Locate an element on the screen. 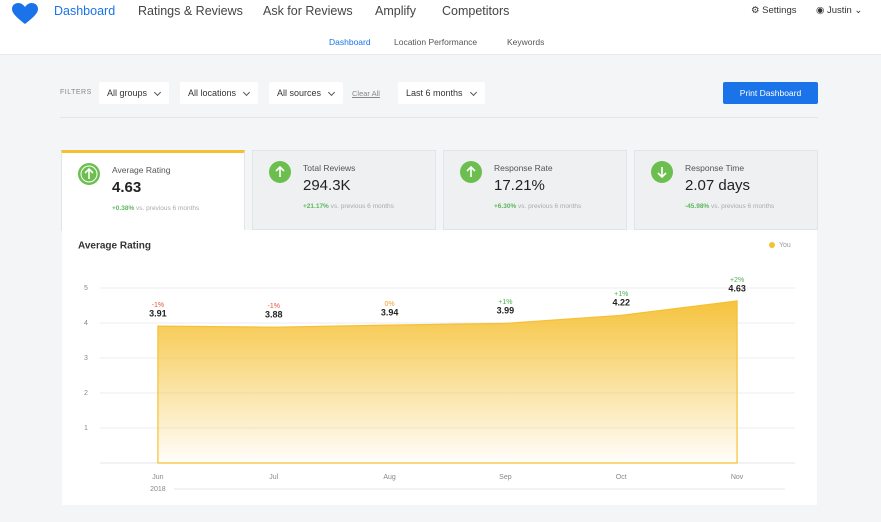 The width and height of the screenshot is (881, 522). sub-nav is located at coordinates (440, 42).